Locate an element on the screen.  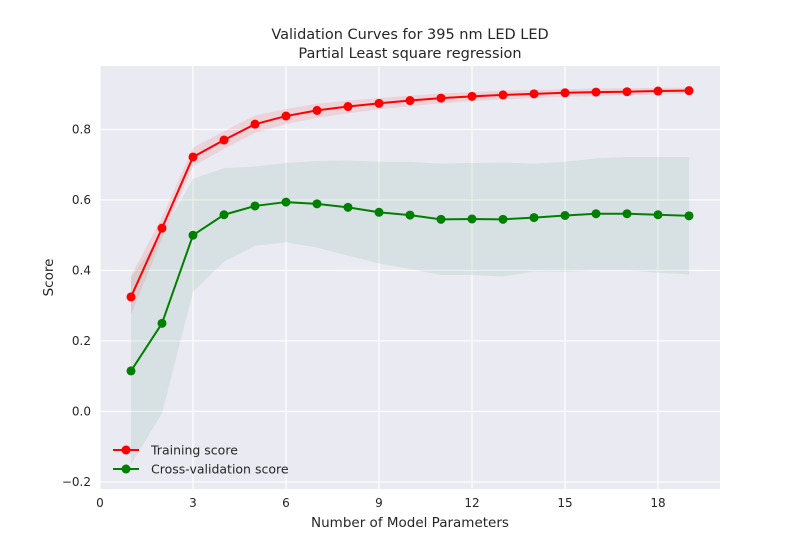
y-tick-label: 0.4 is located at coordinates (81, 271).